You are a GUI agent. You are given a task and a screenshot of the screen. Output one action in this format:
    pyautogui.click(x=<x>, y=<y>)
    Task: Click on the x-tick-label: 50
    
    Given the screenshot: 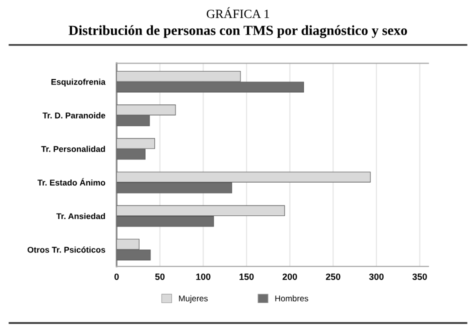 What is the action you would take?
    pyautogui.click(x=160, y=277)
    